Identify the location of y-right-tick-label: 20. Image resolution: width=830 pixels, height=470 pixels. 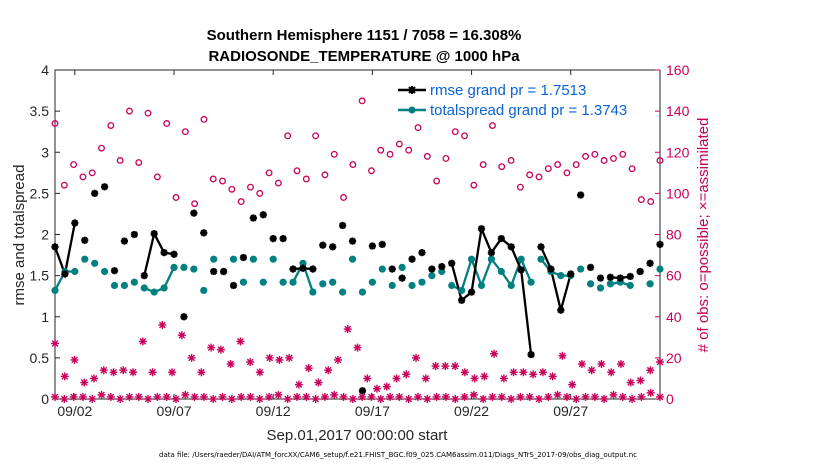
(674, 358).